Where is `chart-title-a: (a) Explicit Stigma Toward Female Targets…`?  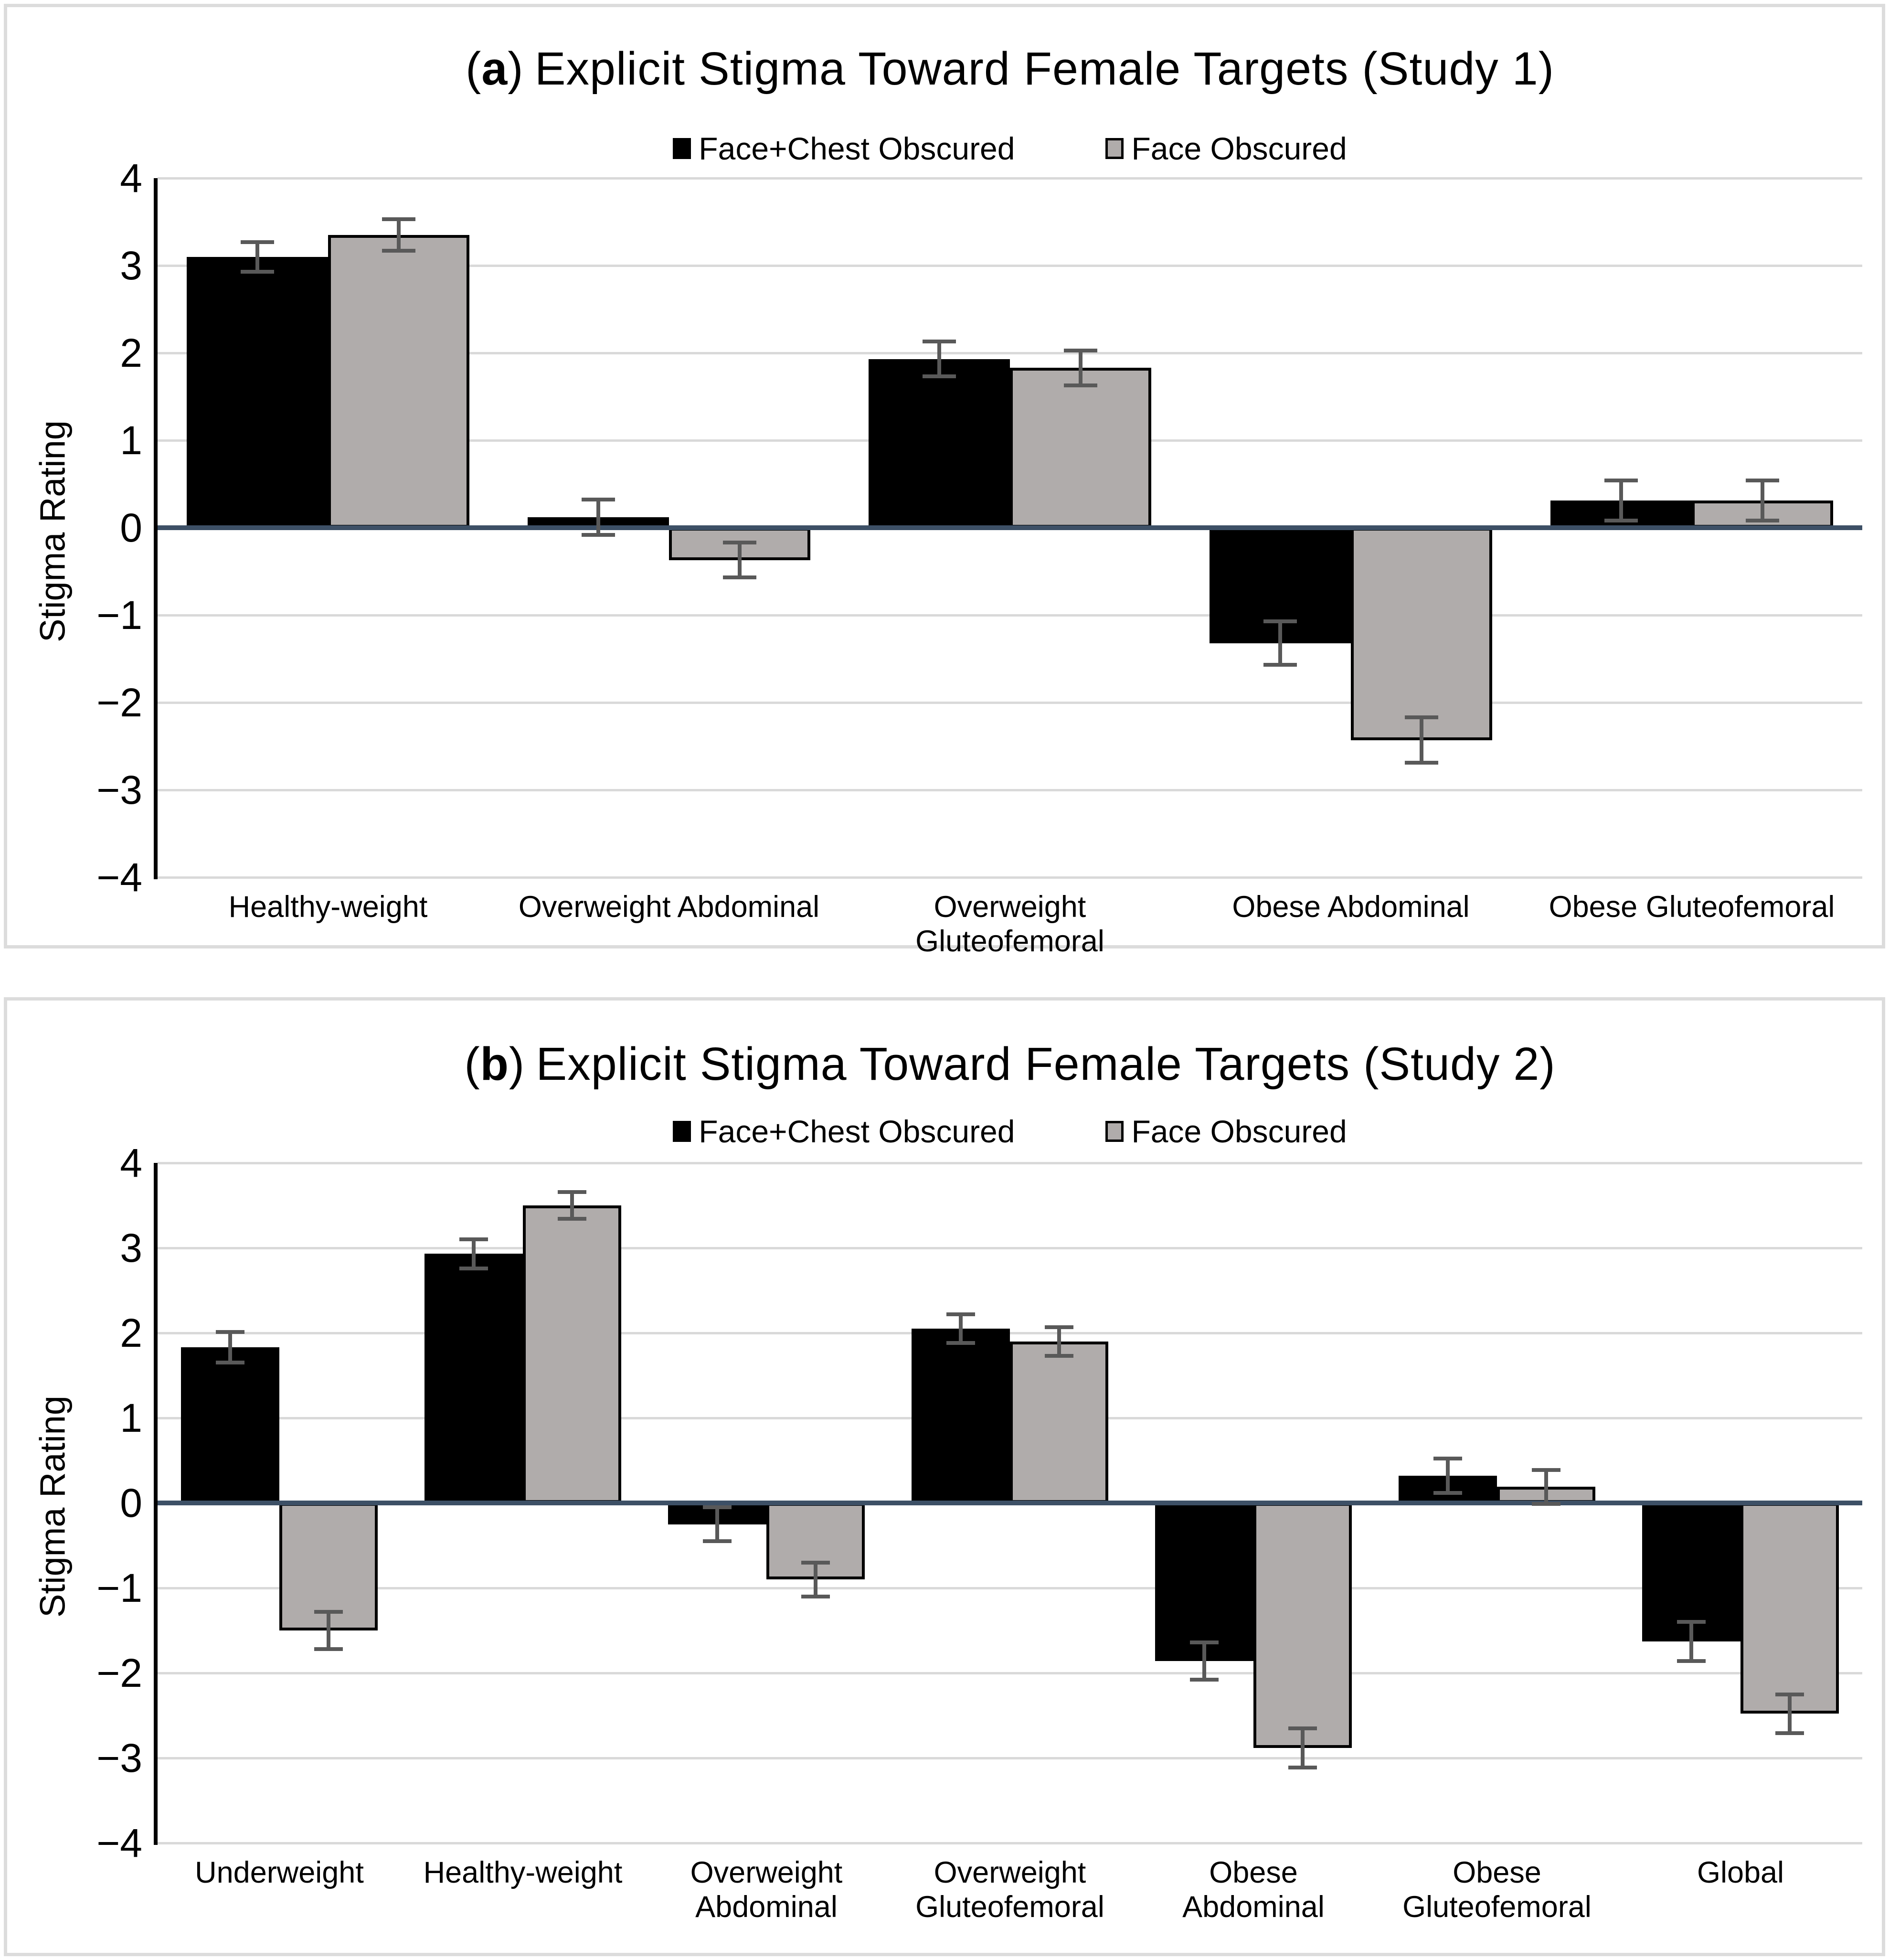
chart-title-a: (a) Explicit Stigma Toward Female Targets… is located at coordinates (1010, 69).